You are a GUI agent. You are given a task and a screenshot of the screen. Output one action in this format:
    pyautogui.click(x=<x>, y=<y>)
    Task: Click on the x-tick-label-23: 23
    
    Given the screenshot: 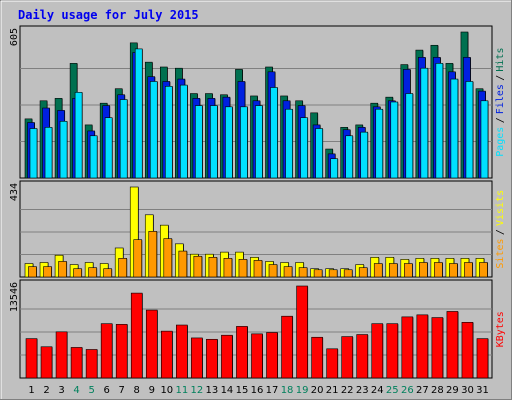 What is the action you would take?
    pyautogui.click(x=362, y=390)
    